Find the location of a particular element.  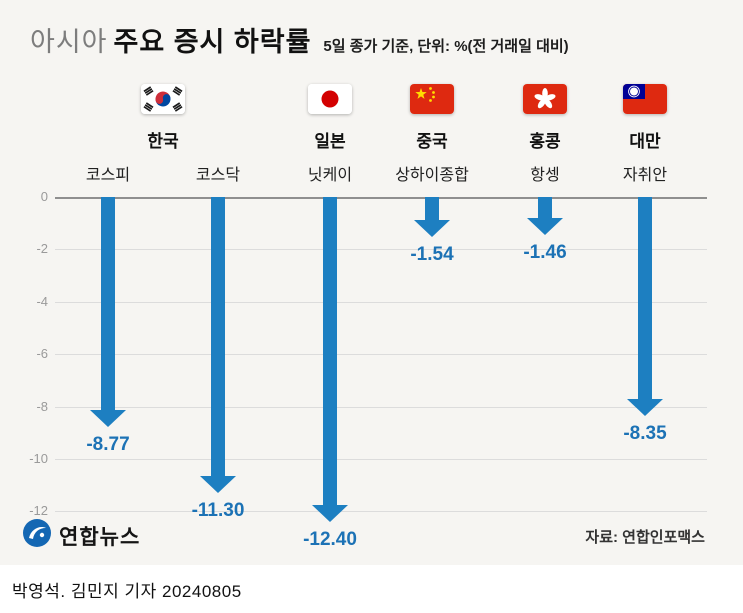

index-label: 코스피 is located at coordinates (108, 175).